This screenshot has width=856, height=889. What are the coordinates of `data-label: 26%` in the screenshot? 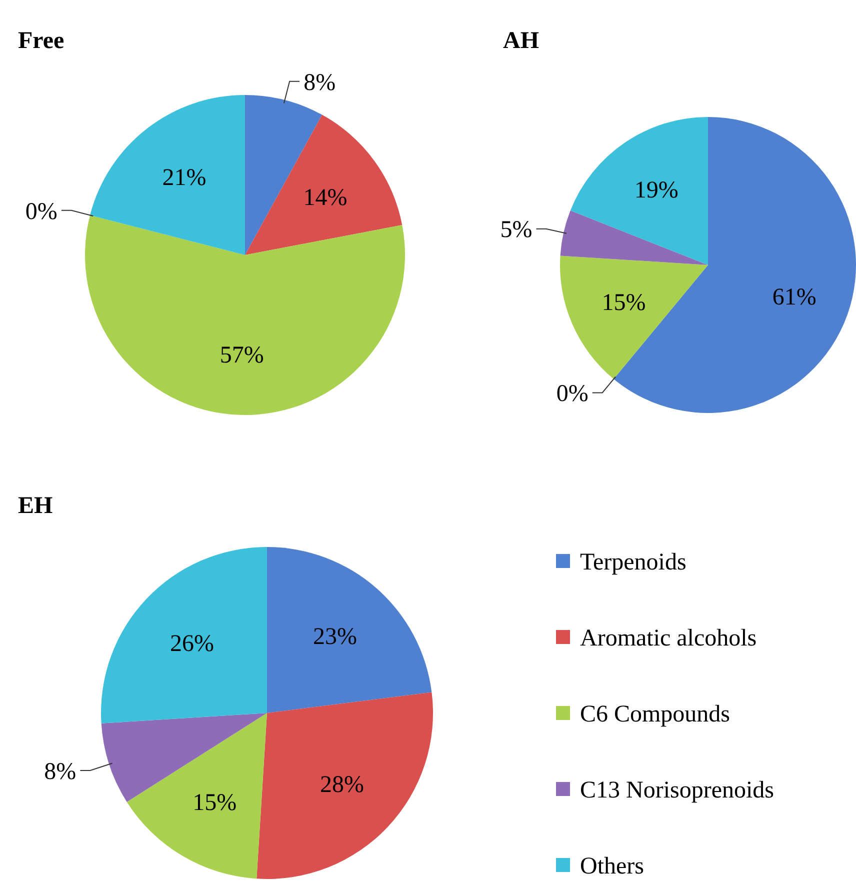 It's located at (192, 643).